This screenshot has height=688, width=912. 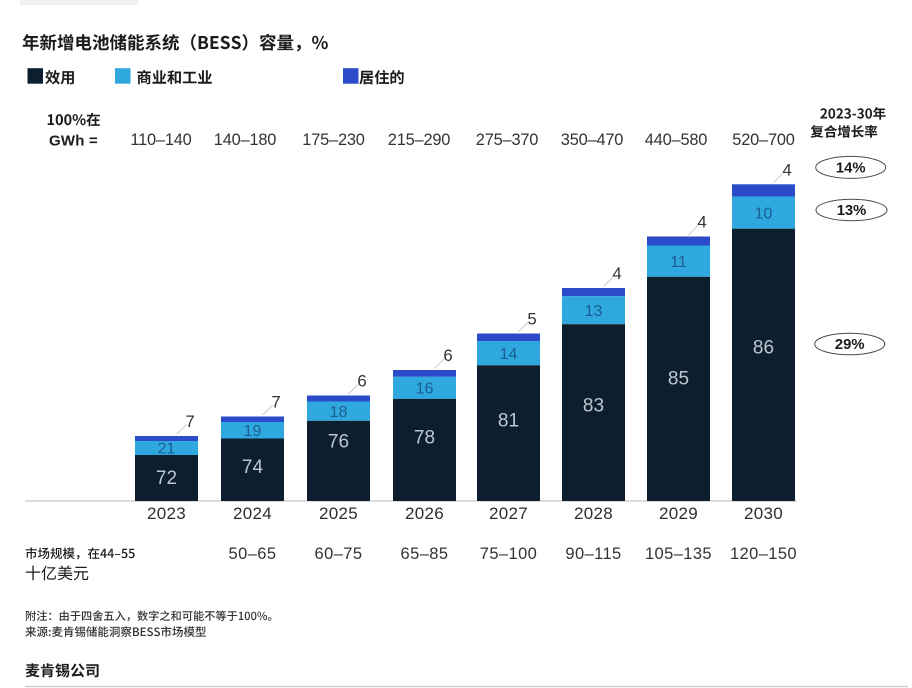 What do you see at coordinates (424, 513) in the screenshot?
I see `svg-text: 2026` at bounding box center [424, 513].